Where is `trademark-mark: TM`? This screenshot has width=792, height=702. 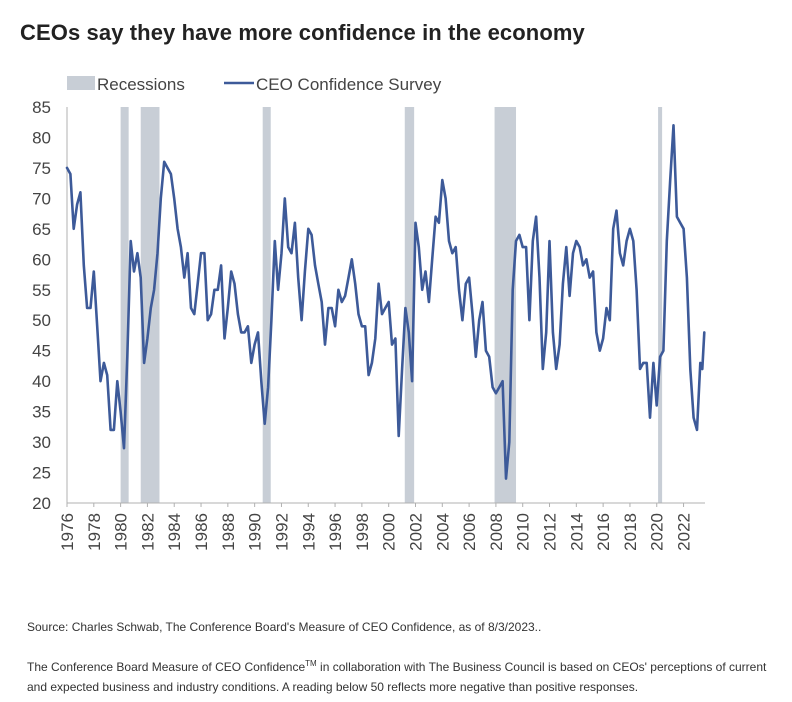 trademark-mark: TM is located at coordinates (311, 663).